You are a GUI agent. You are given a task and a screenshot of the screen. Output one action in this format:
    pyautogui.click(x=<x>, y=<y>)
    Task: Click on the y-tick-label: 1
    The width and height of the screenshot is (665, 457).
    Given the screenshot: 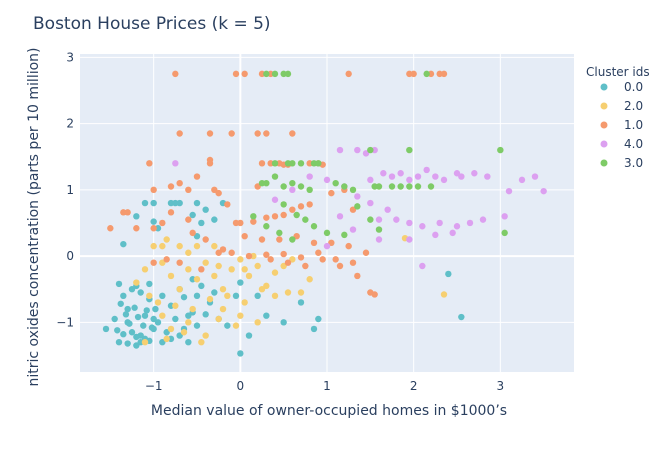 What is the action you would take?
    pyautogui.click(x=70, y=190)
    